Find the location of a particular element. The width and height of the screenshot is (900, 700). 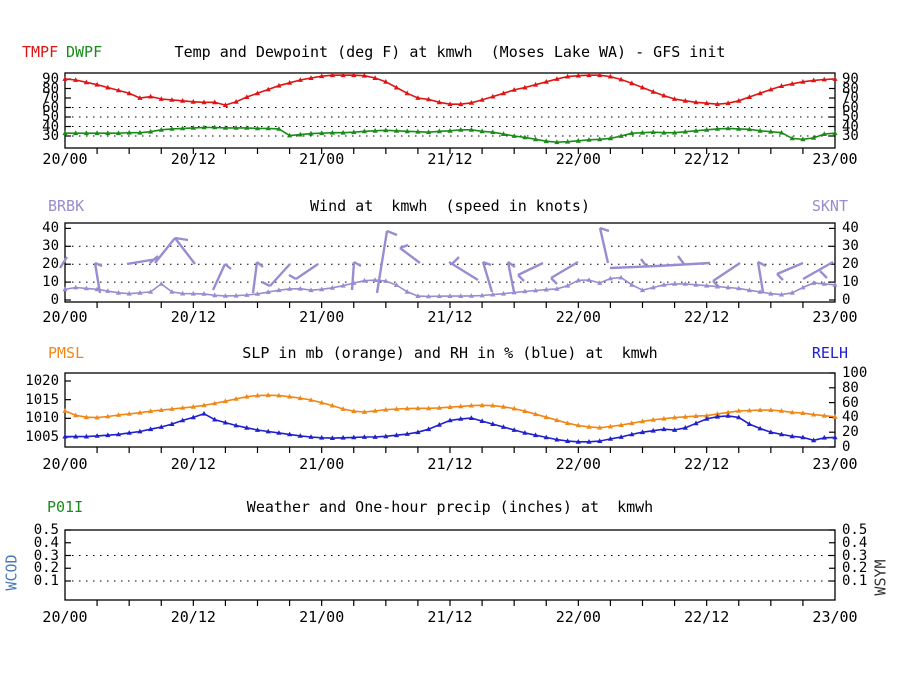

y-tick-label-left-precip: 0.5 is located at coordinates (46, 530).